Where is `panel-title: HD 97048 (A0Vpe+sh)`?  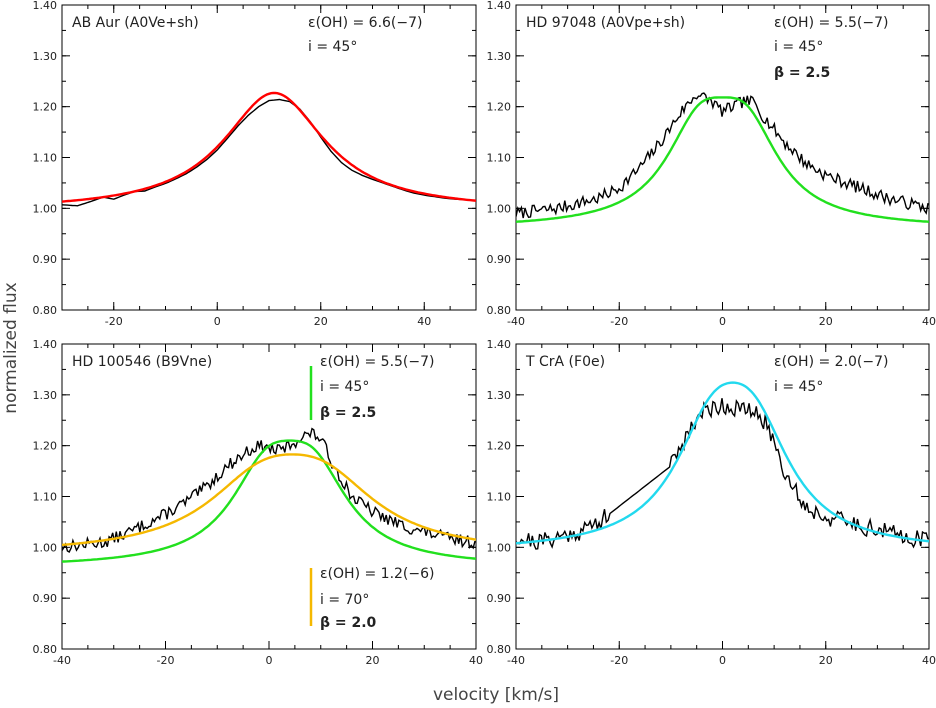 panel-title: HD 97048 (A0Vpe+sh) is located at coordinates (605, 23).